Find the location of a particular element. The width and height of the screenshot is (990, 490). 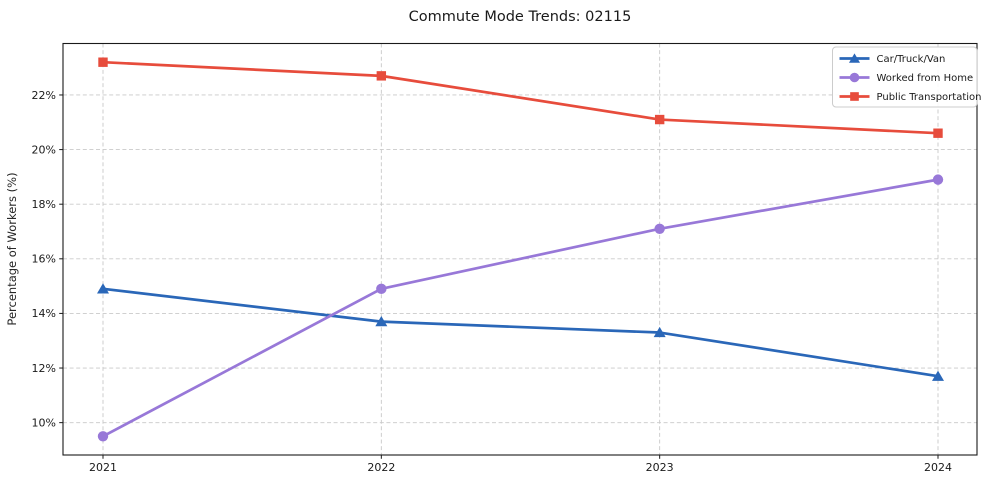

legend-item-public-transportation: Public Transportation is located at coordinates (910, 97).